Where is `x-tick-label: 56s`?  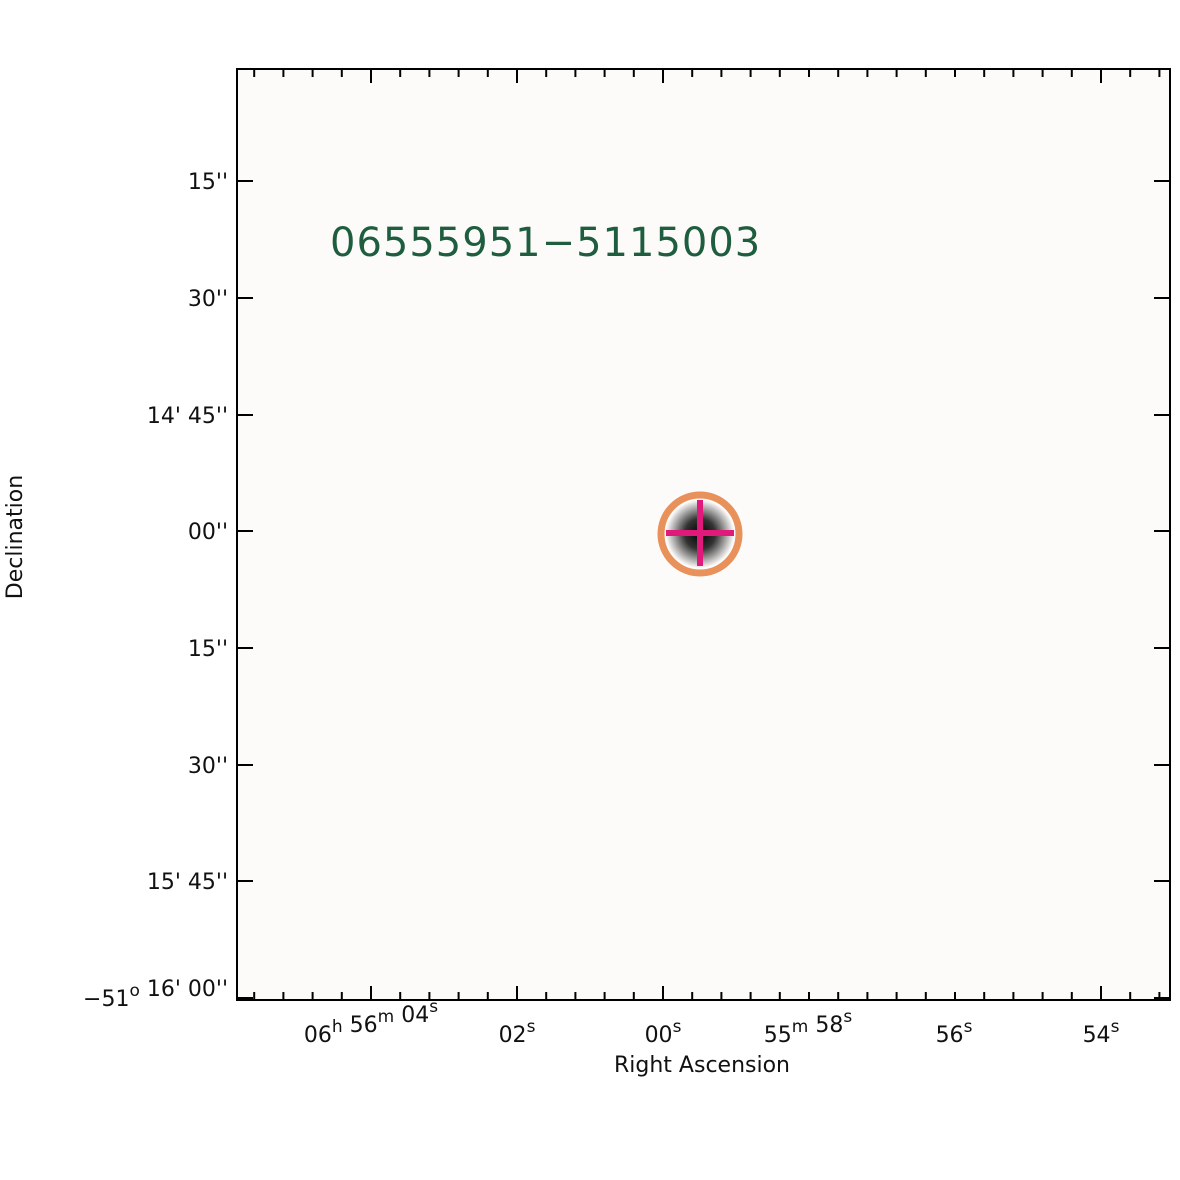
x-tick-label: 56s is located at coordinates (954, 1032).